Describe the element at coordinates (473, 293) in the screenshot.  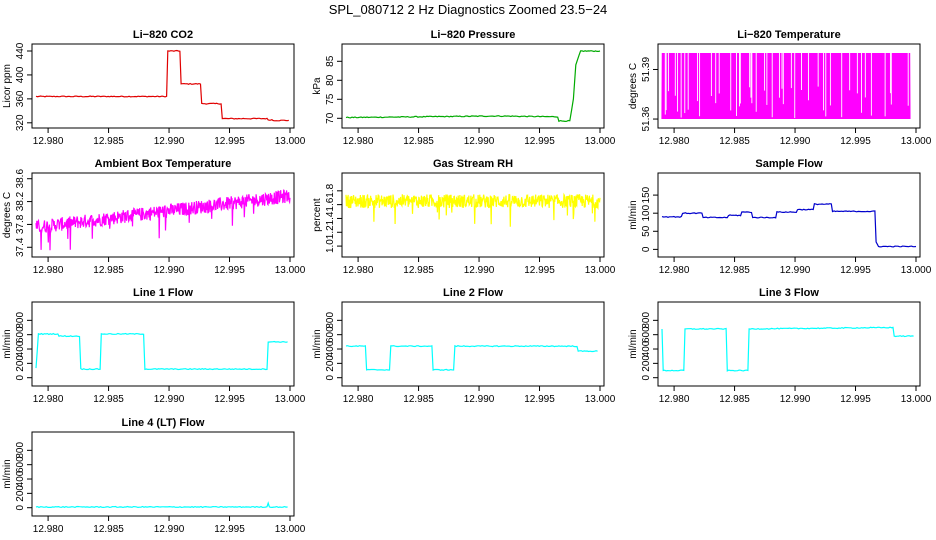
I see `panel-title: Line 2 Flow` at that location.